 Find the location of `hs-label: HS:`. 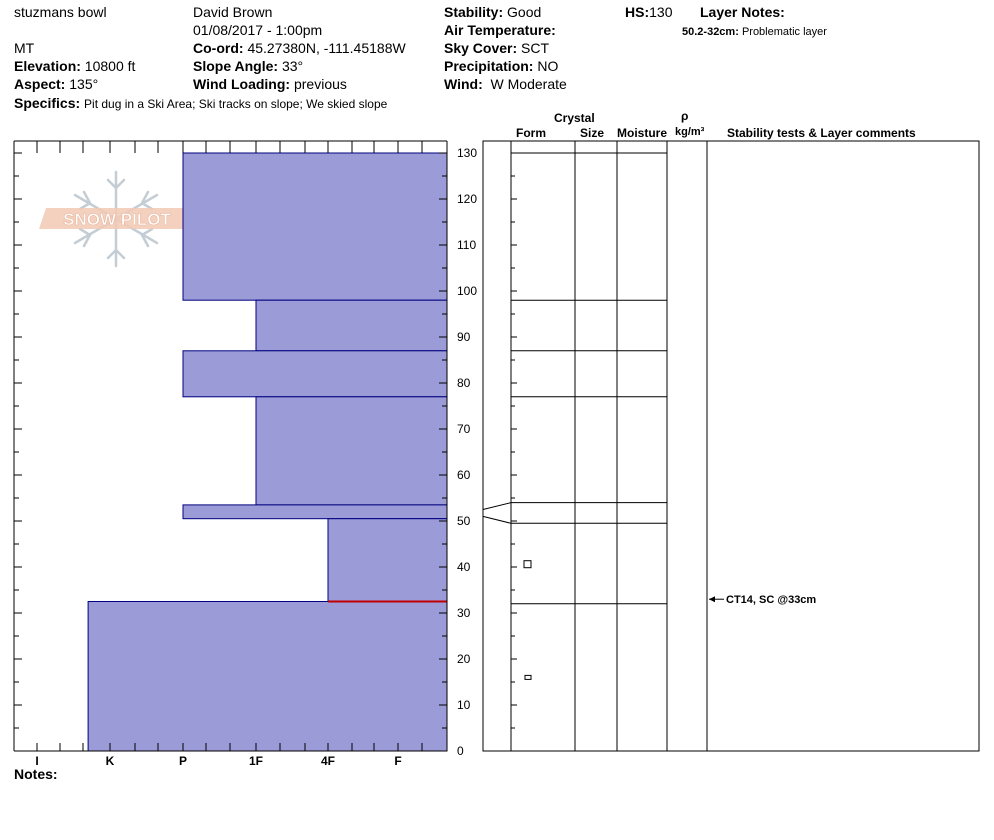

hs-label: HS: is located at coordinates (637, 12).